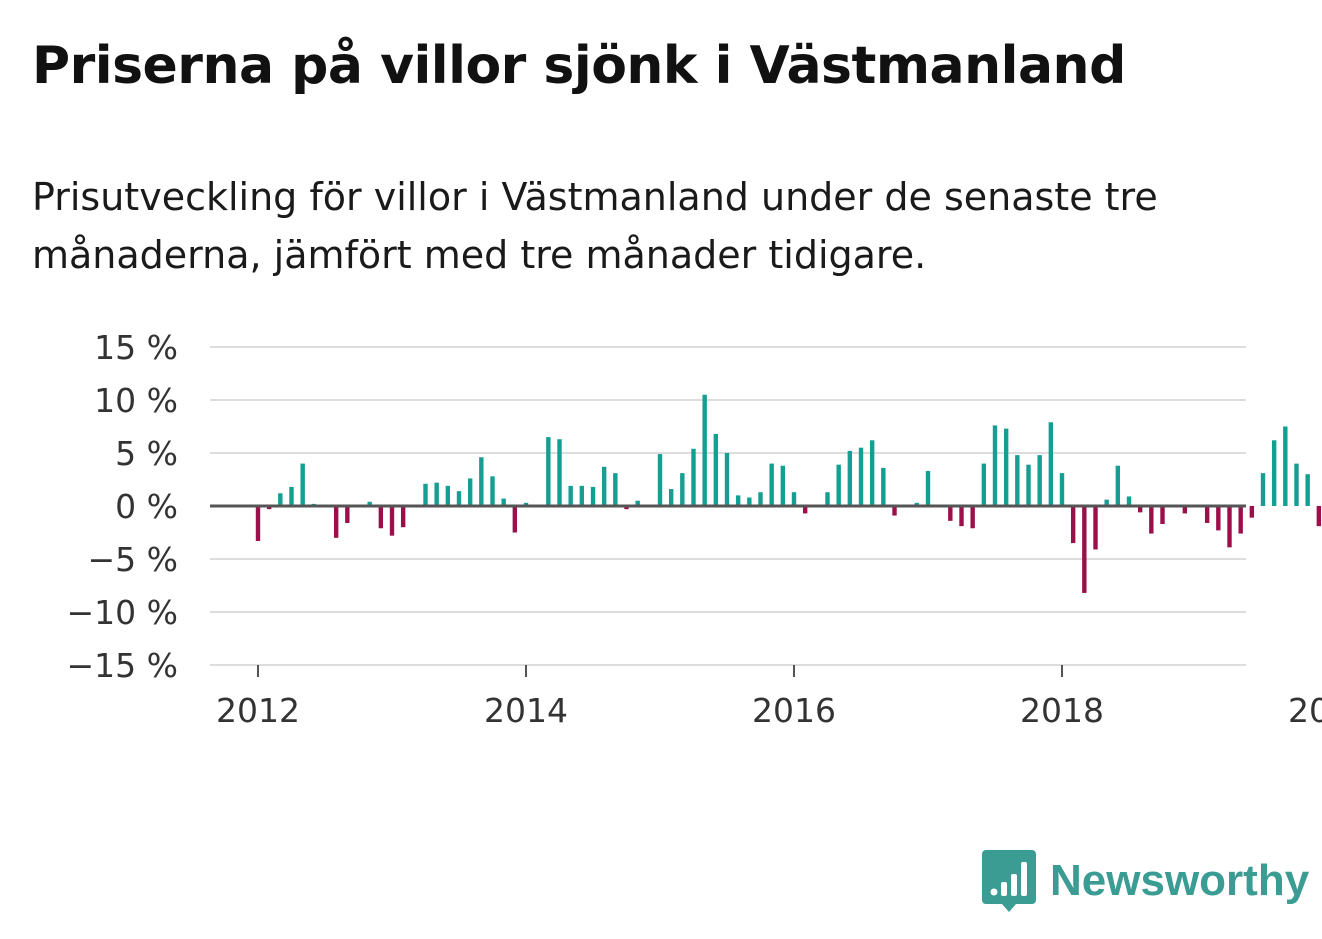 The image size is (1322, 939). I want to click on x-tick-label: 2016, so click(794, 710).